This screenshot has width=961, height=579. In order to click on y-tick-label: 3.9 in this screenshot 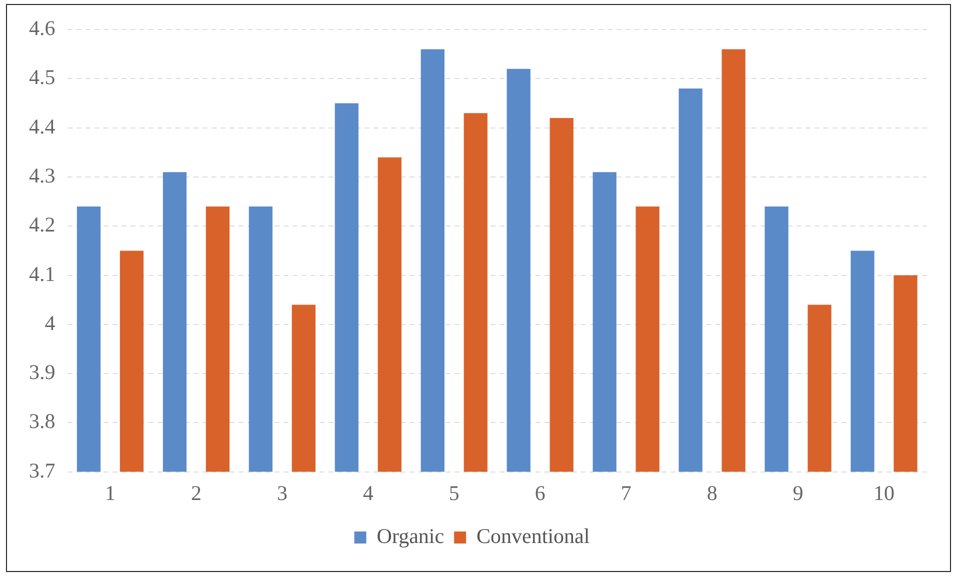, I will do `click(42, 372)`.